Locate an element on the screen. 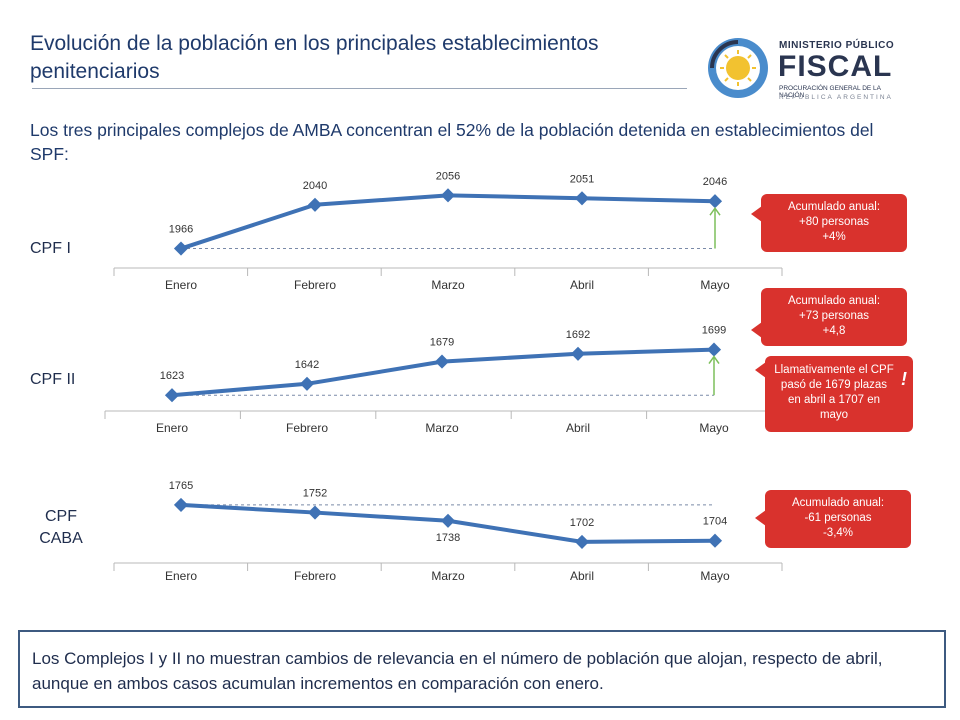 Image resolution: width=960 pixels, height=720 pixels. callout-cpf2-line1: Acumulado anual: is located at coordinates (834, 301).